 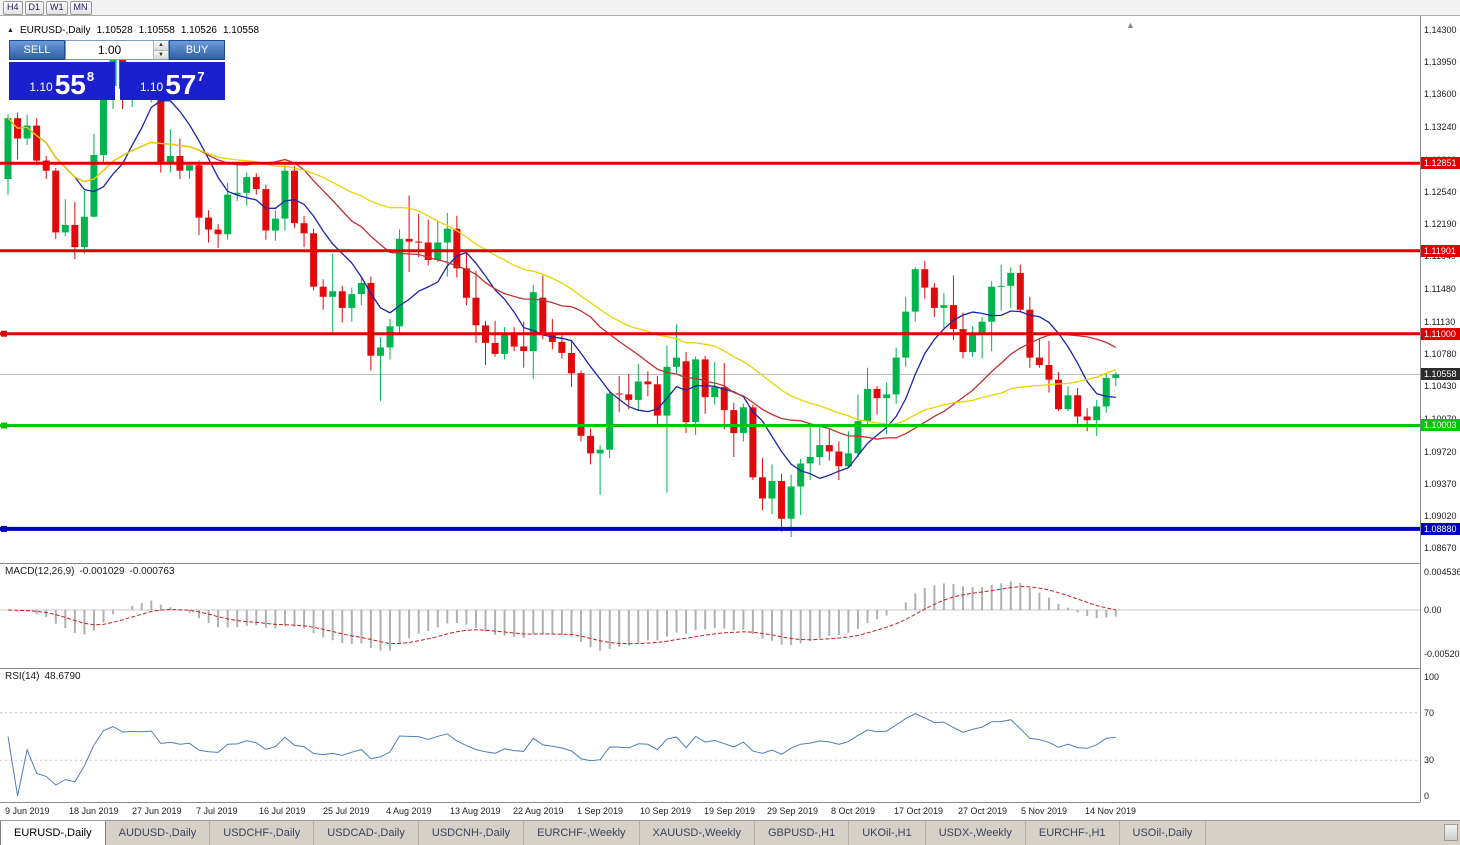 I want to click on chart-tab-eurchf-weekly: EURCHF-,Weekly, so click(x=582, y=833).